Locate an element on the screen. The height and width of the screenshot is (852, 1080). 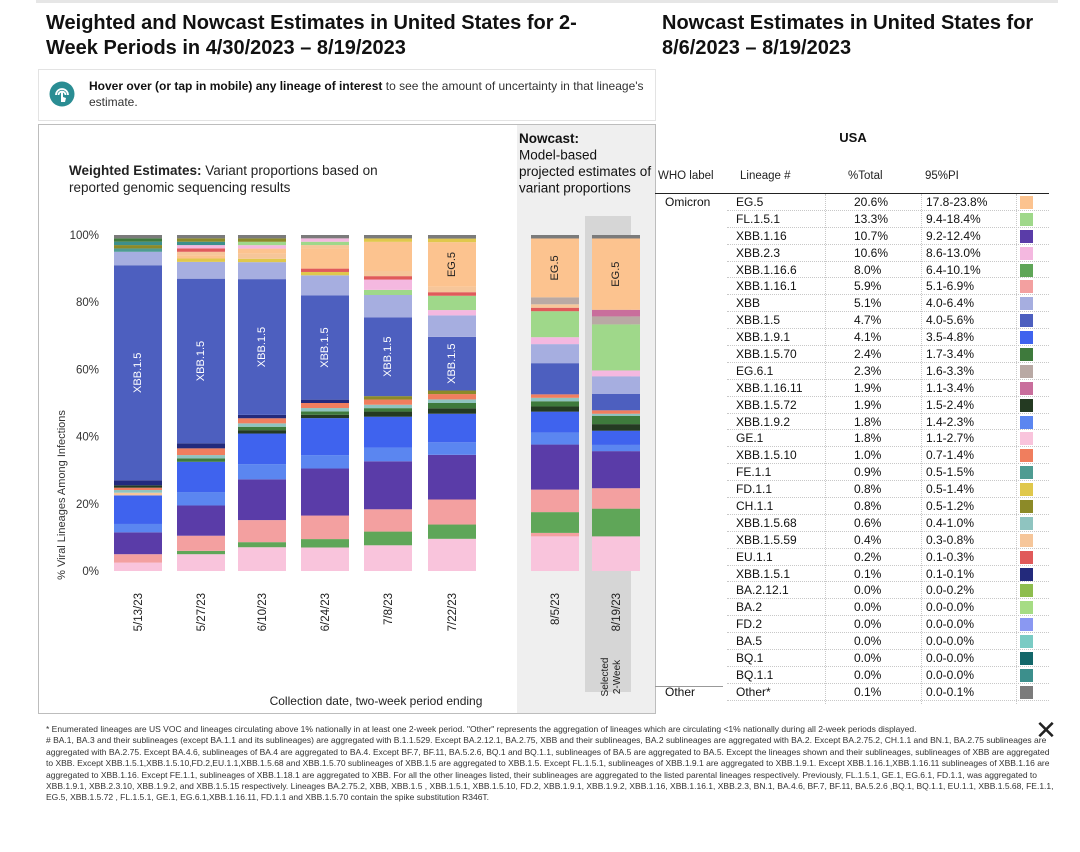
table-row: XBB.1.5.59 0.4% 0.3-0.8% is located at coordinates (852, 540).